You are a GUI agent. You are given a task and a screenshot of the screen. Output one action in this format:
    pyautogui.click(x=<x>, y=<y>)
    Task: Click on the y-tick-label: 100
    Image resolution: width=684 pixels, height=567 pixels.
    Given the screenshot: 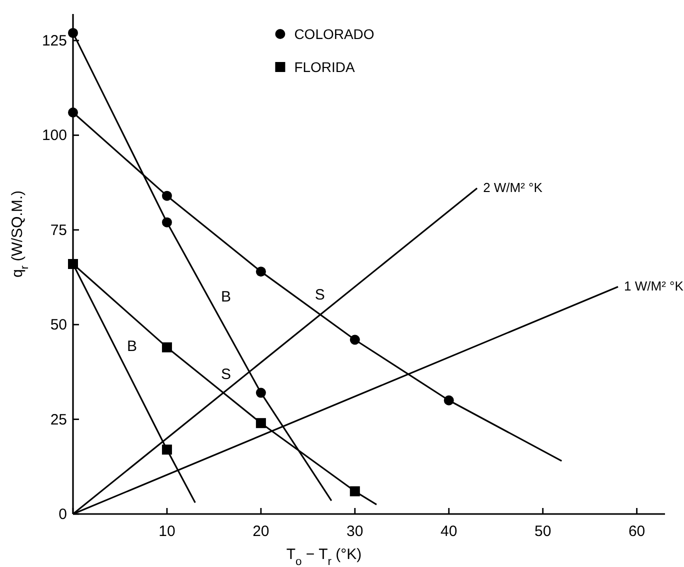 What is the action you would take?
    pyautogui.click(x=54, y=135)
    